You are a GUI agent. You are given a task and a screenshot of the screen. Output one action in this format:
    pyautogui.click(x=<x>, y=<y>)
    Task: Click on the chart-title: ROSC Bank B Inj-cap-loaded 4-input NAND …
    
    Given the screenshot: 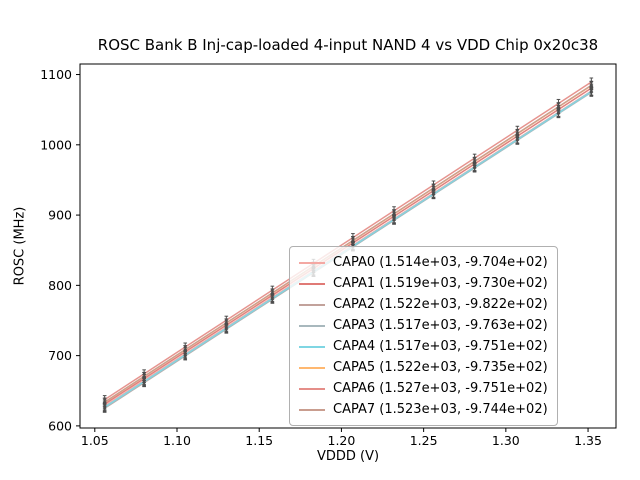 What is the action you would take?
    pyautogui.click(x=348, y=45)
    